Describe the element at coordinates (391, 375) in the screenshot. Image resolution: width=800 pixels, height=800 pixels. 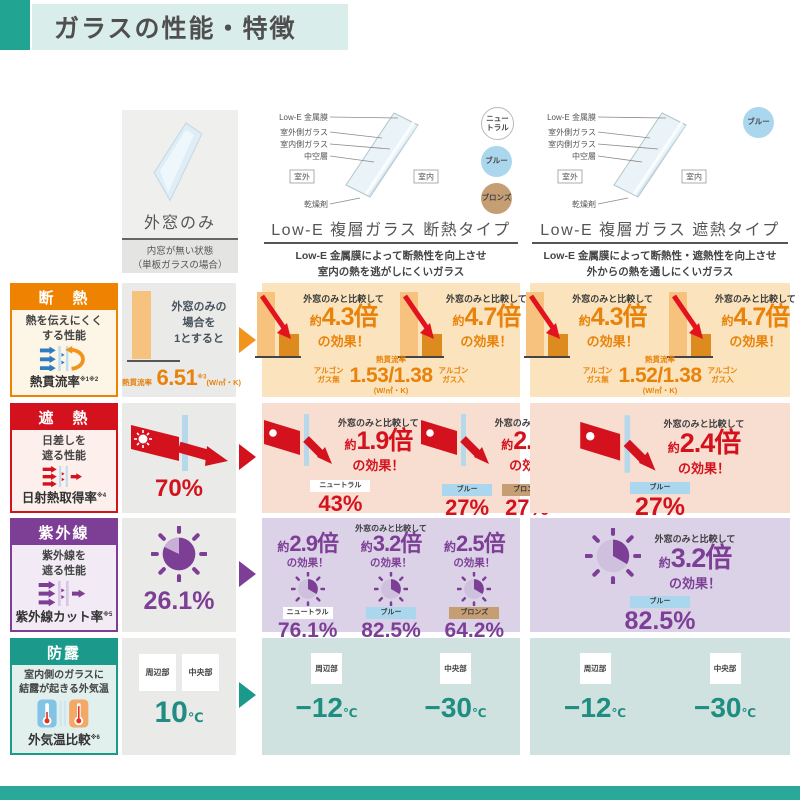
I see `u-value-comparison: アルゴン ガス無 熱貫流率 1.53/1.38 (W/㎡・K) アルゴン ガス入` at that location.